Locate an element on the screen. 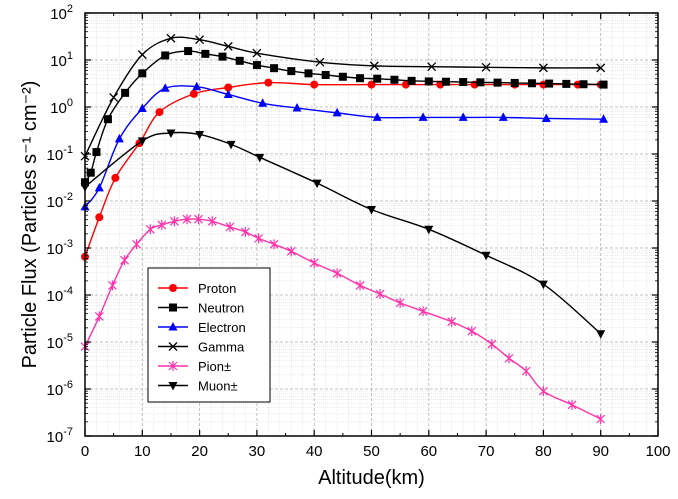 Image resolution: width=678 pixels, height=499 pixels. y-tick-label: 10² is located at coordinates (61, 13).